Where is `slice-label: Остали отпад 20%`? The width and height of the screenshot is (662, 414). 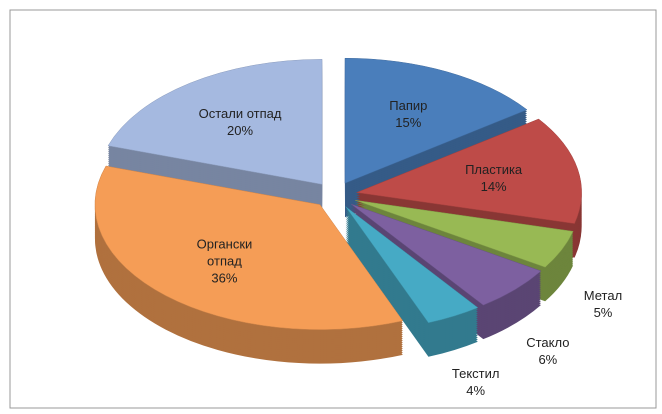 slice-label: Остали отпад 20% is located at coordinates (240, 122).